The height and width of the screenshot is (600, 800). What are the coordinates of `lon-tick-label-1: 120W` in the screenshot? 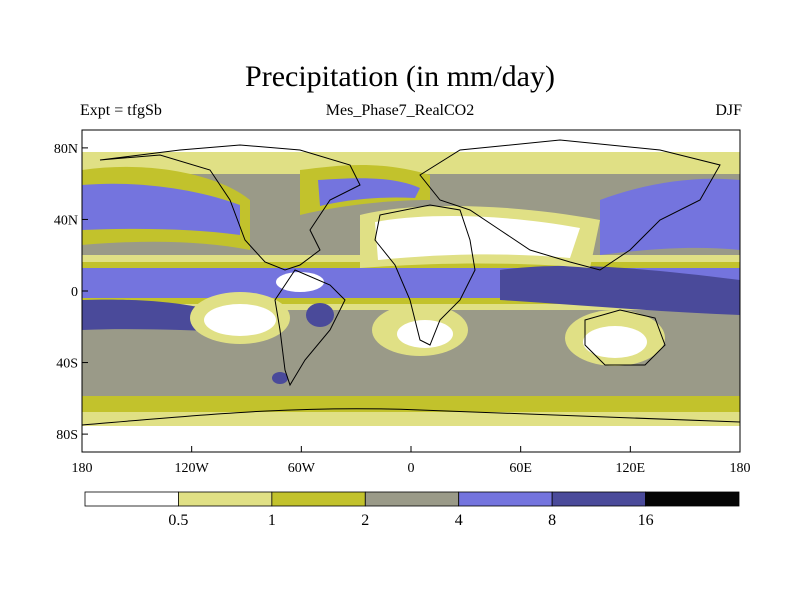 It's located at (192, 468).